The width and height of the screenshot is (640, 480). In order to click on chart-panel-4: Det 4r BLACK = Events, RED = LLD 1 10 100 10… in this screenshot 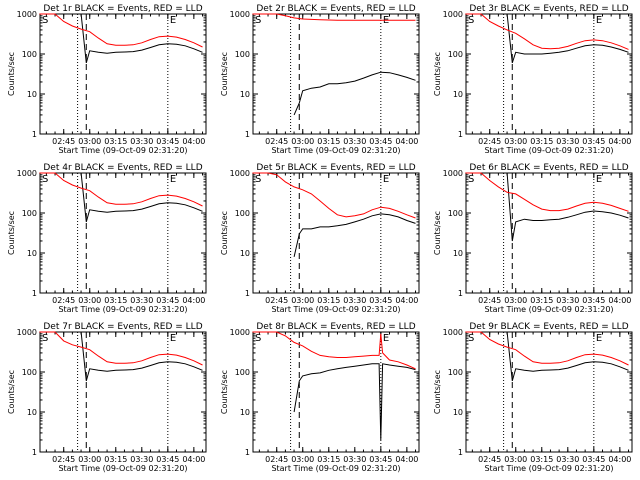, I will do `click(107, 238)`.